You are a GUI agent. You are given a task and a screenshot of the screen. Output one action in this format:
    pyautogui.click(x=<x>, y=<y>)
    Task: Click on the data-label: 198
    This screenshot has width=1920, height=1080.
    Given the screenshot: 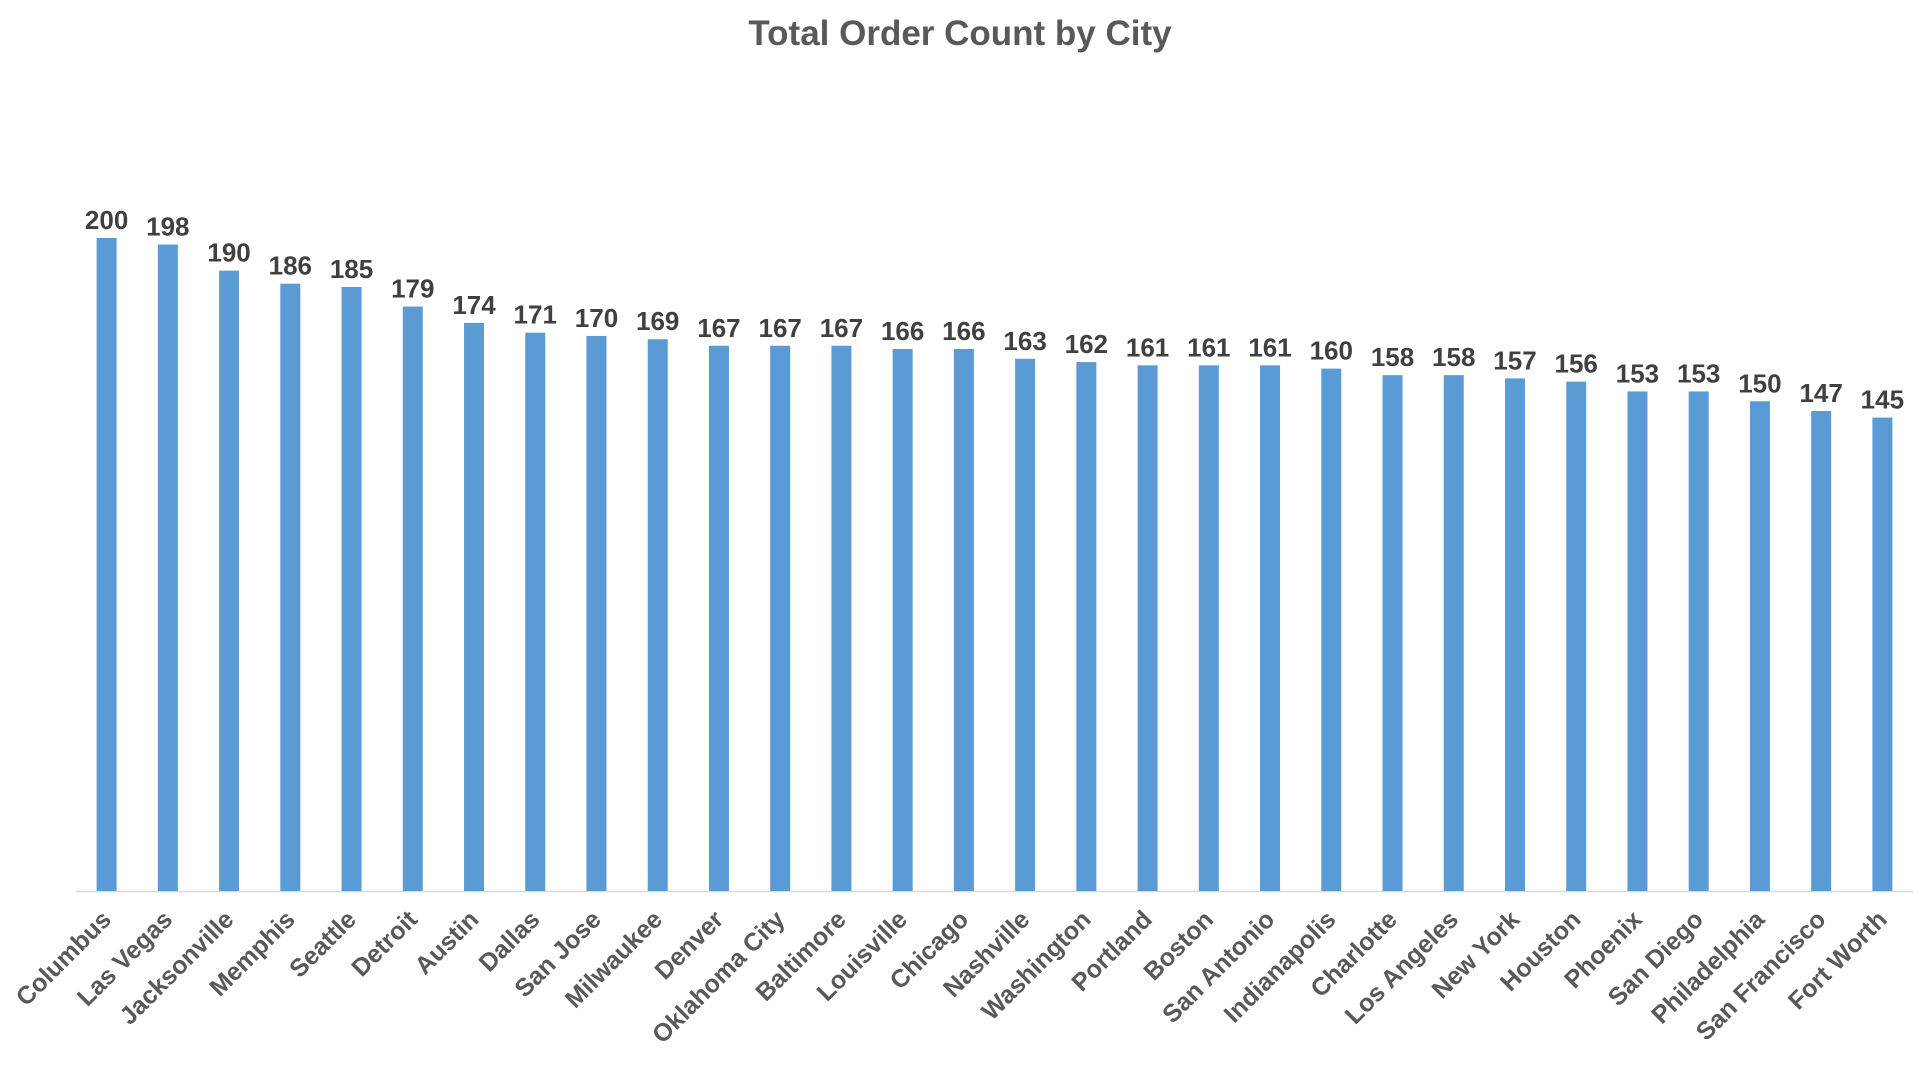 What is the action you would take?
    pyautogui.click(x=167, y=227)
    